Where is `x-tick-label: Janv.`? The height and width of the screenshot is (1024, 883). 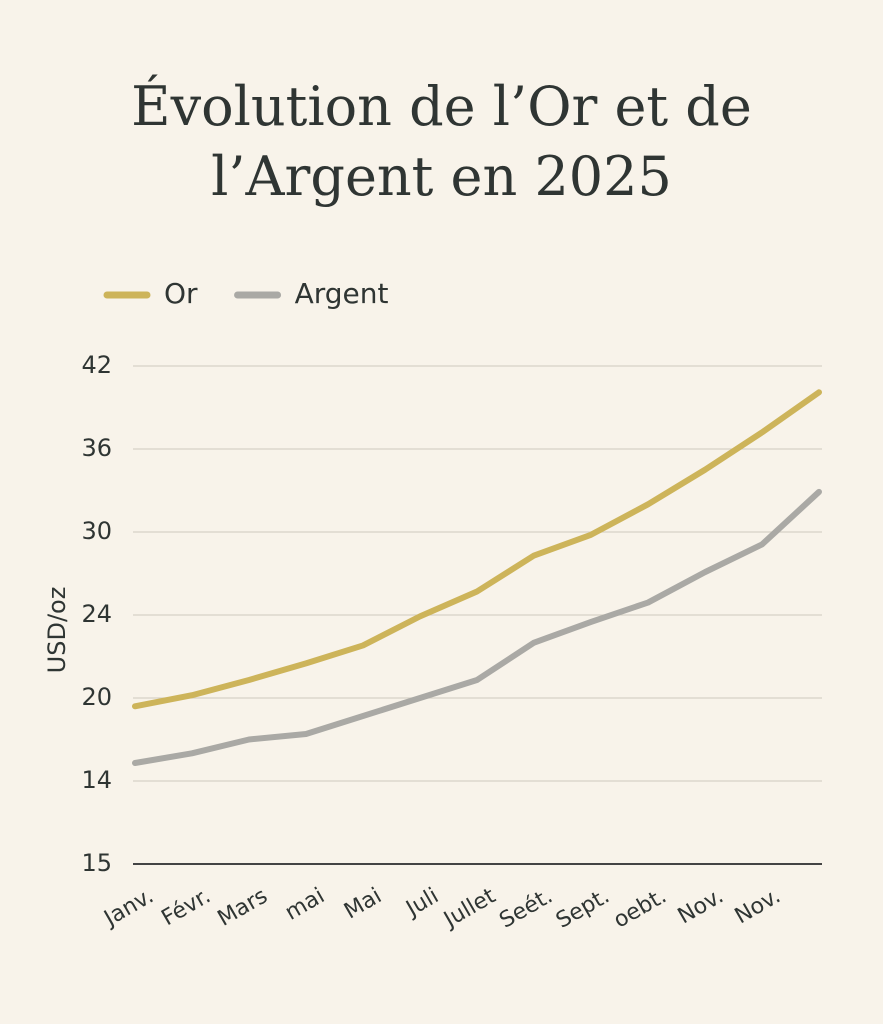
x-tick-label: Janv. is located at coordinates (128, 908).